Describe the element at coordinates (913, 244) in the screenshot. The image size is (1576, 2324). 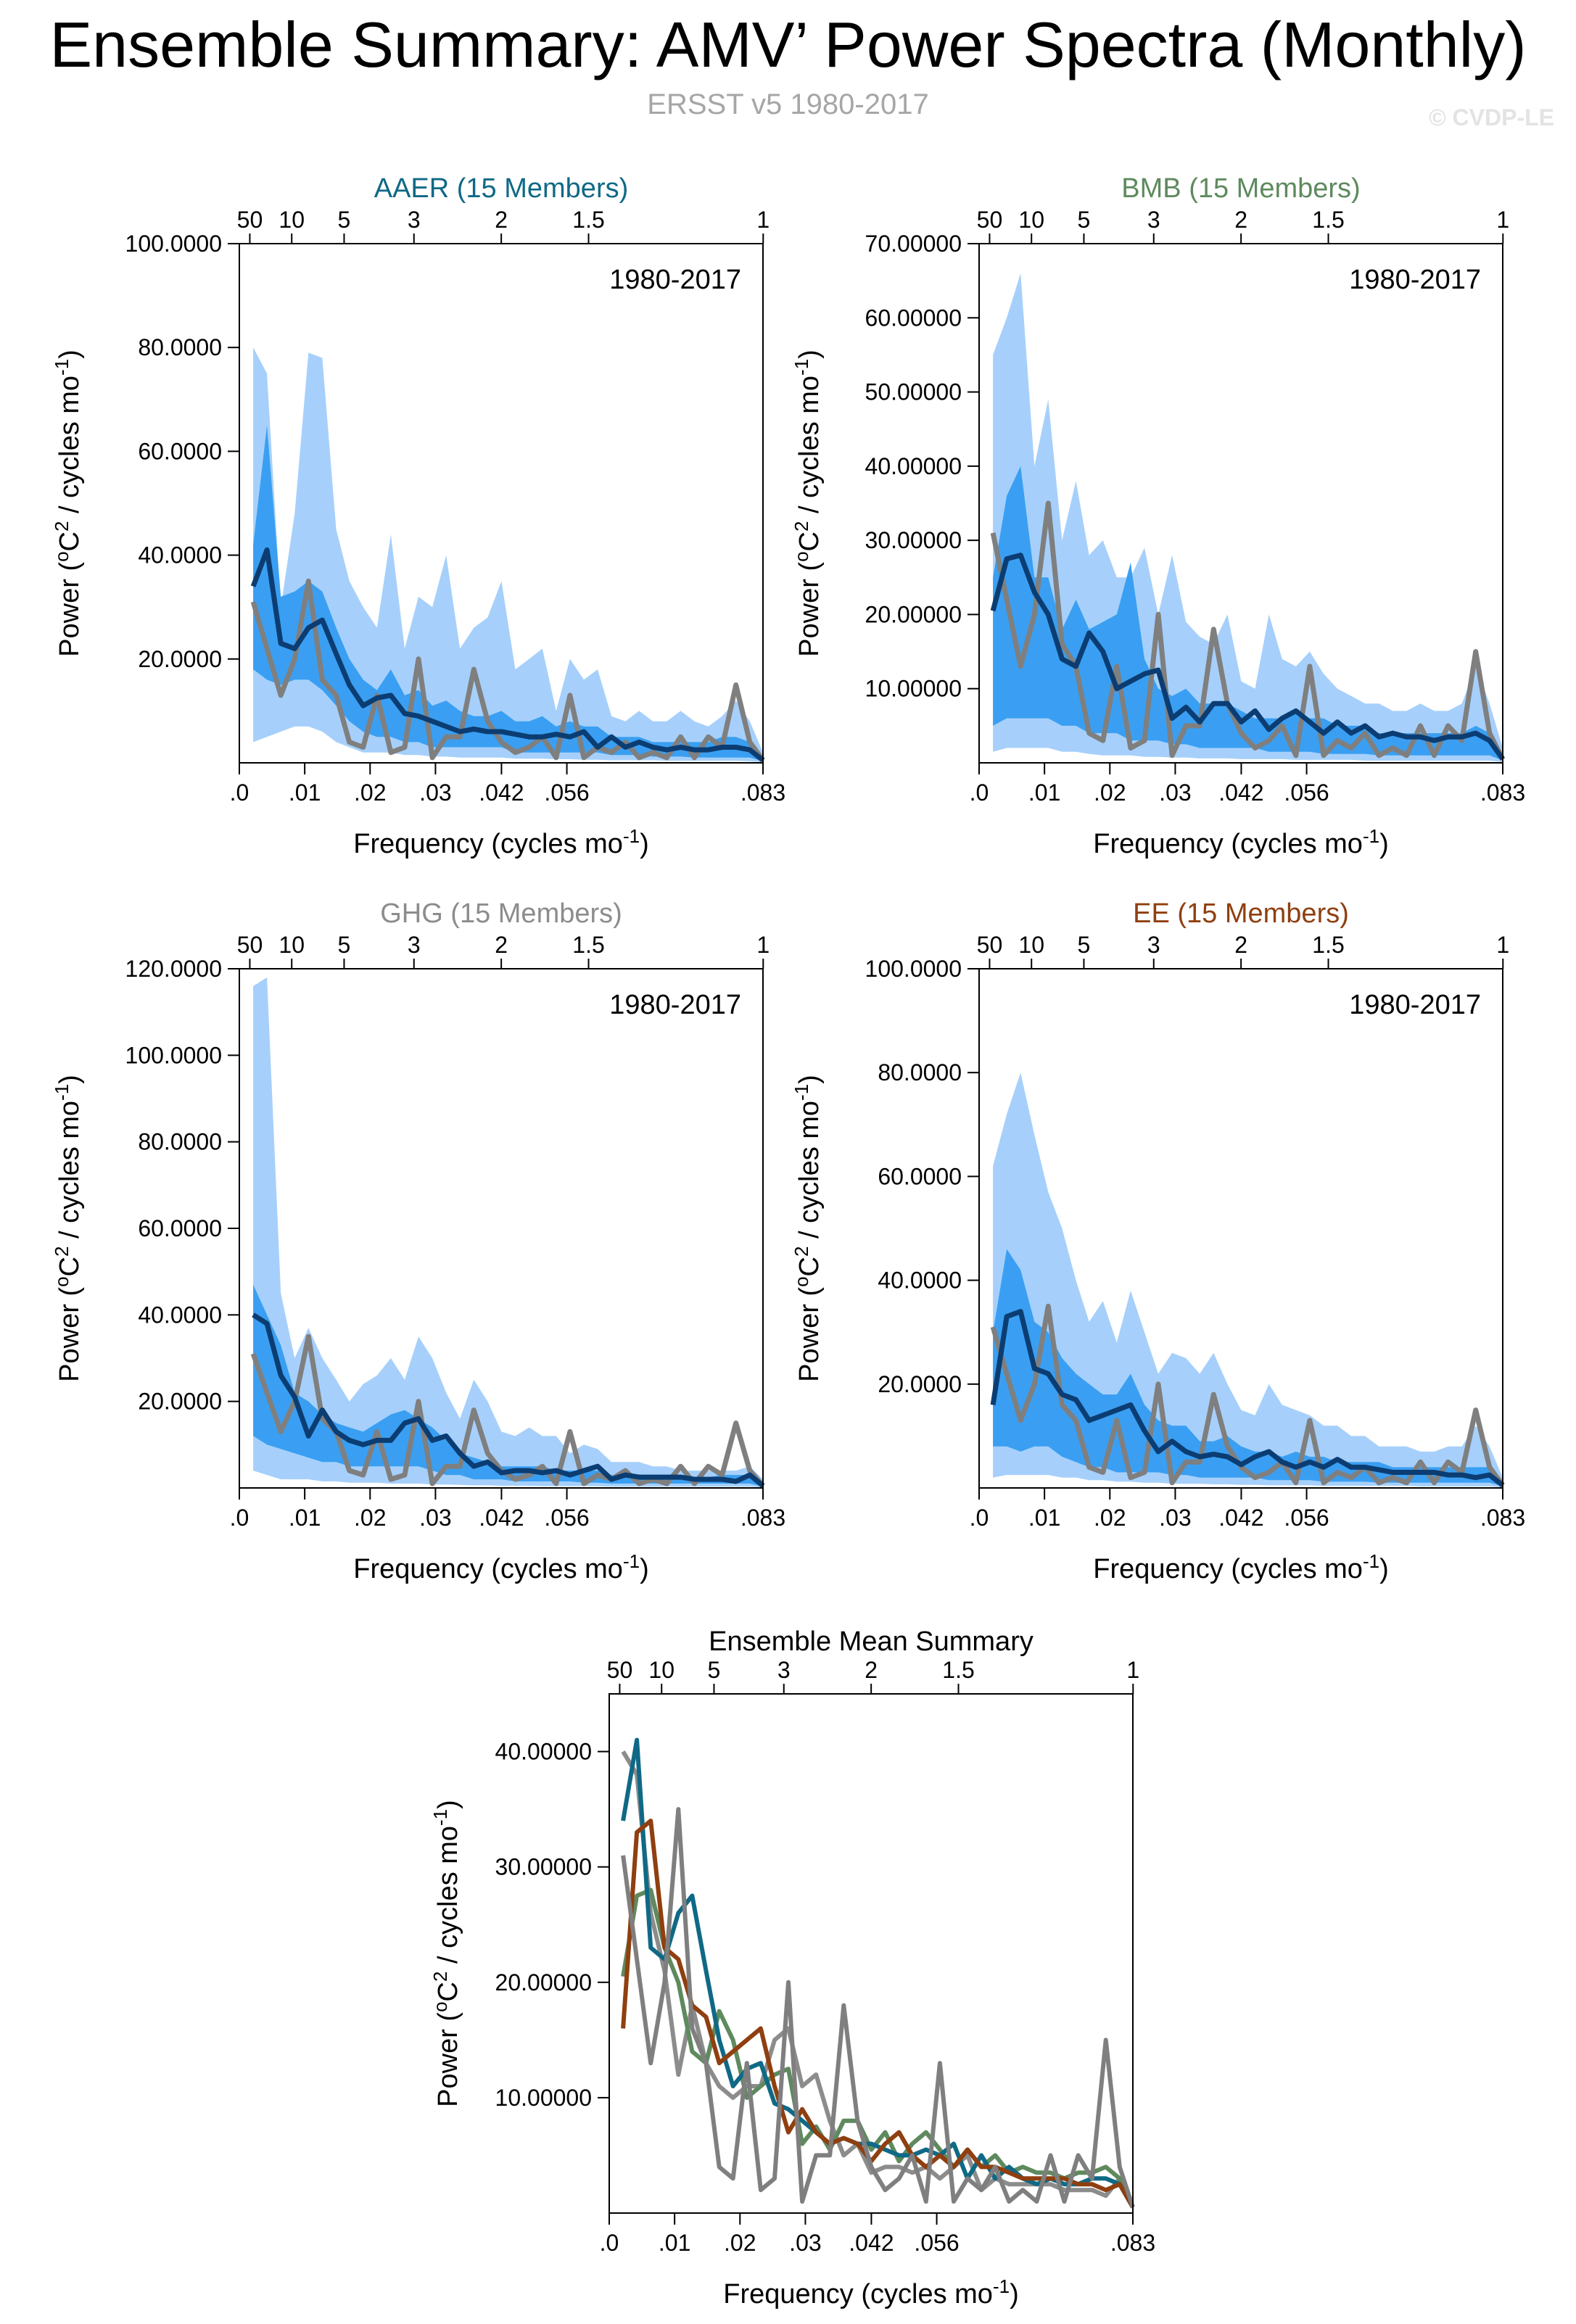
I see `y-tick-label: 70.00000` at that location.